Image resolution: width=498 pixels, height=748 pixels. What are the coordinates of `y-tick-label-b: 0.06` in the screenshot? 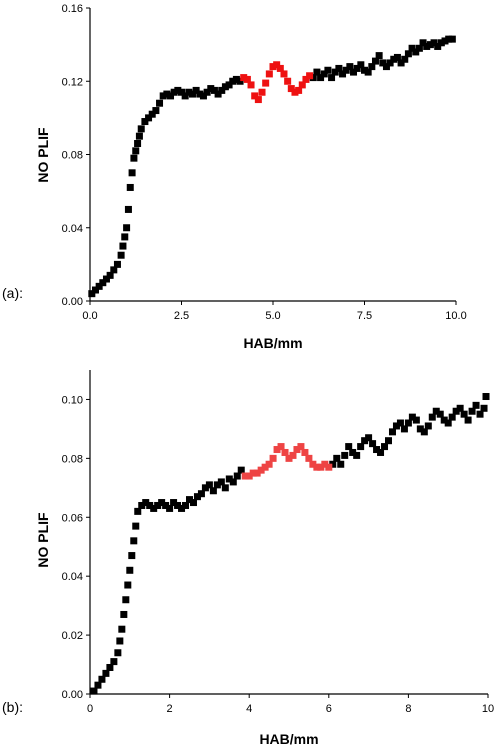 It's located at (72, 518).